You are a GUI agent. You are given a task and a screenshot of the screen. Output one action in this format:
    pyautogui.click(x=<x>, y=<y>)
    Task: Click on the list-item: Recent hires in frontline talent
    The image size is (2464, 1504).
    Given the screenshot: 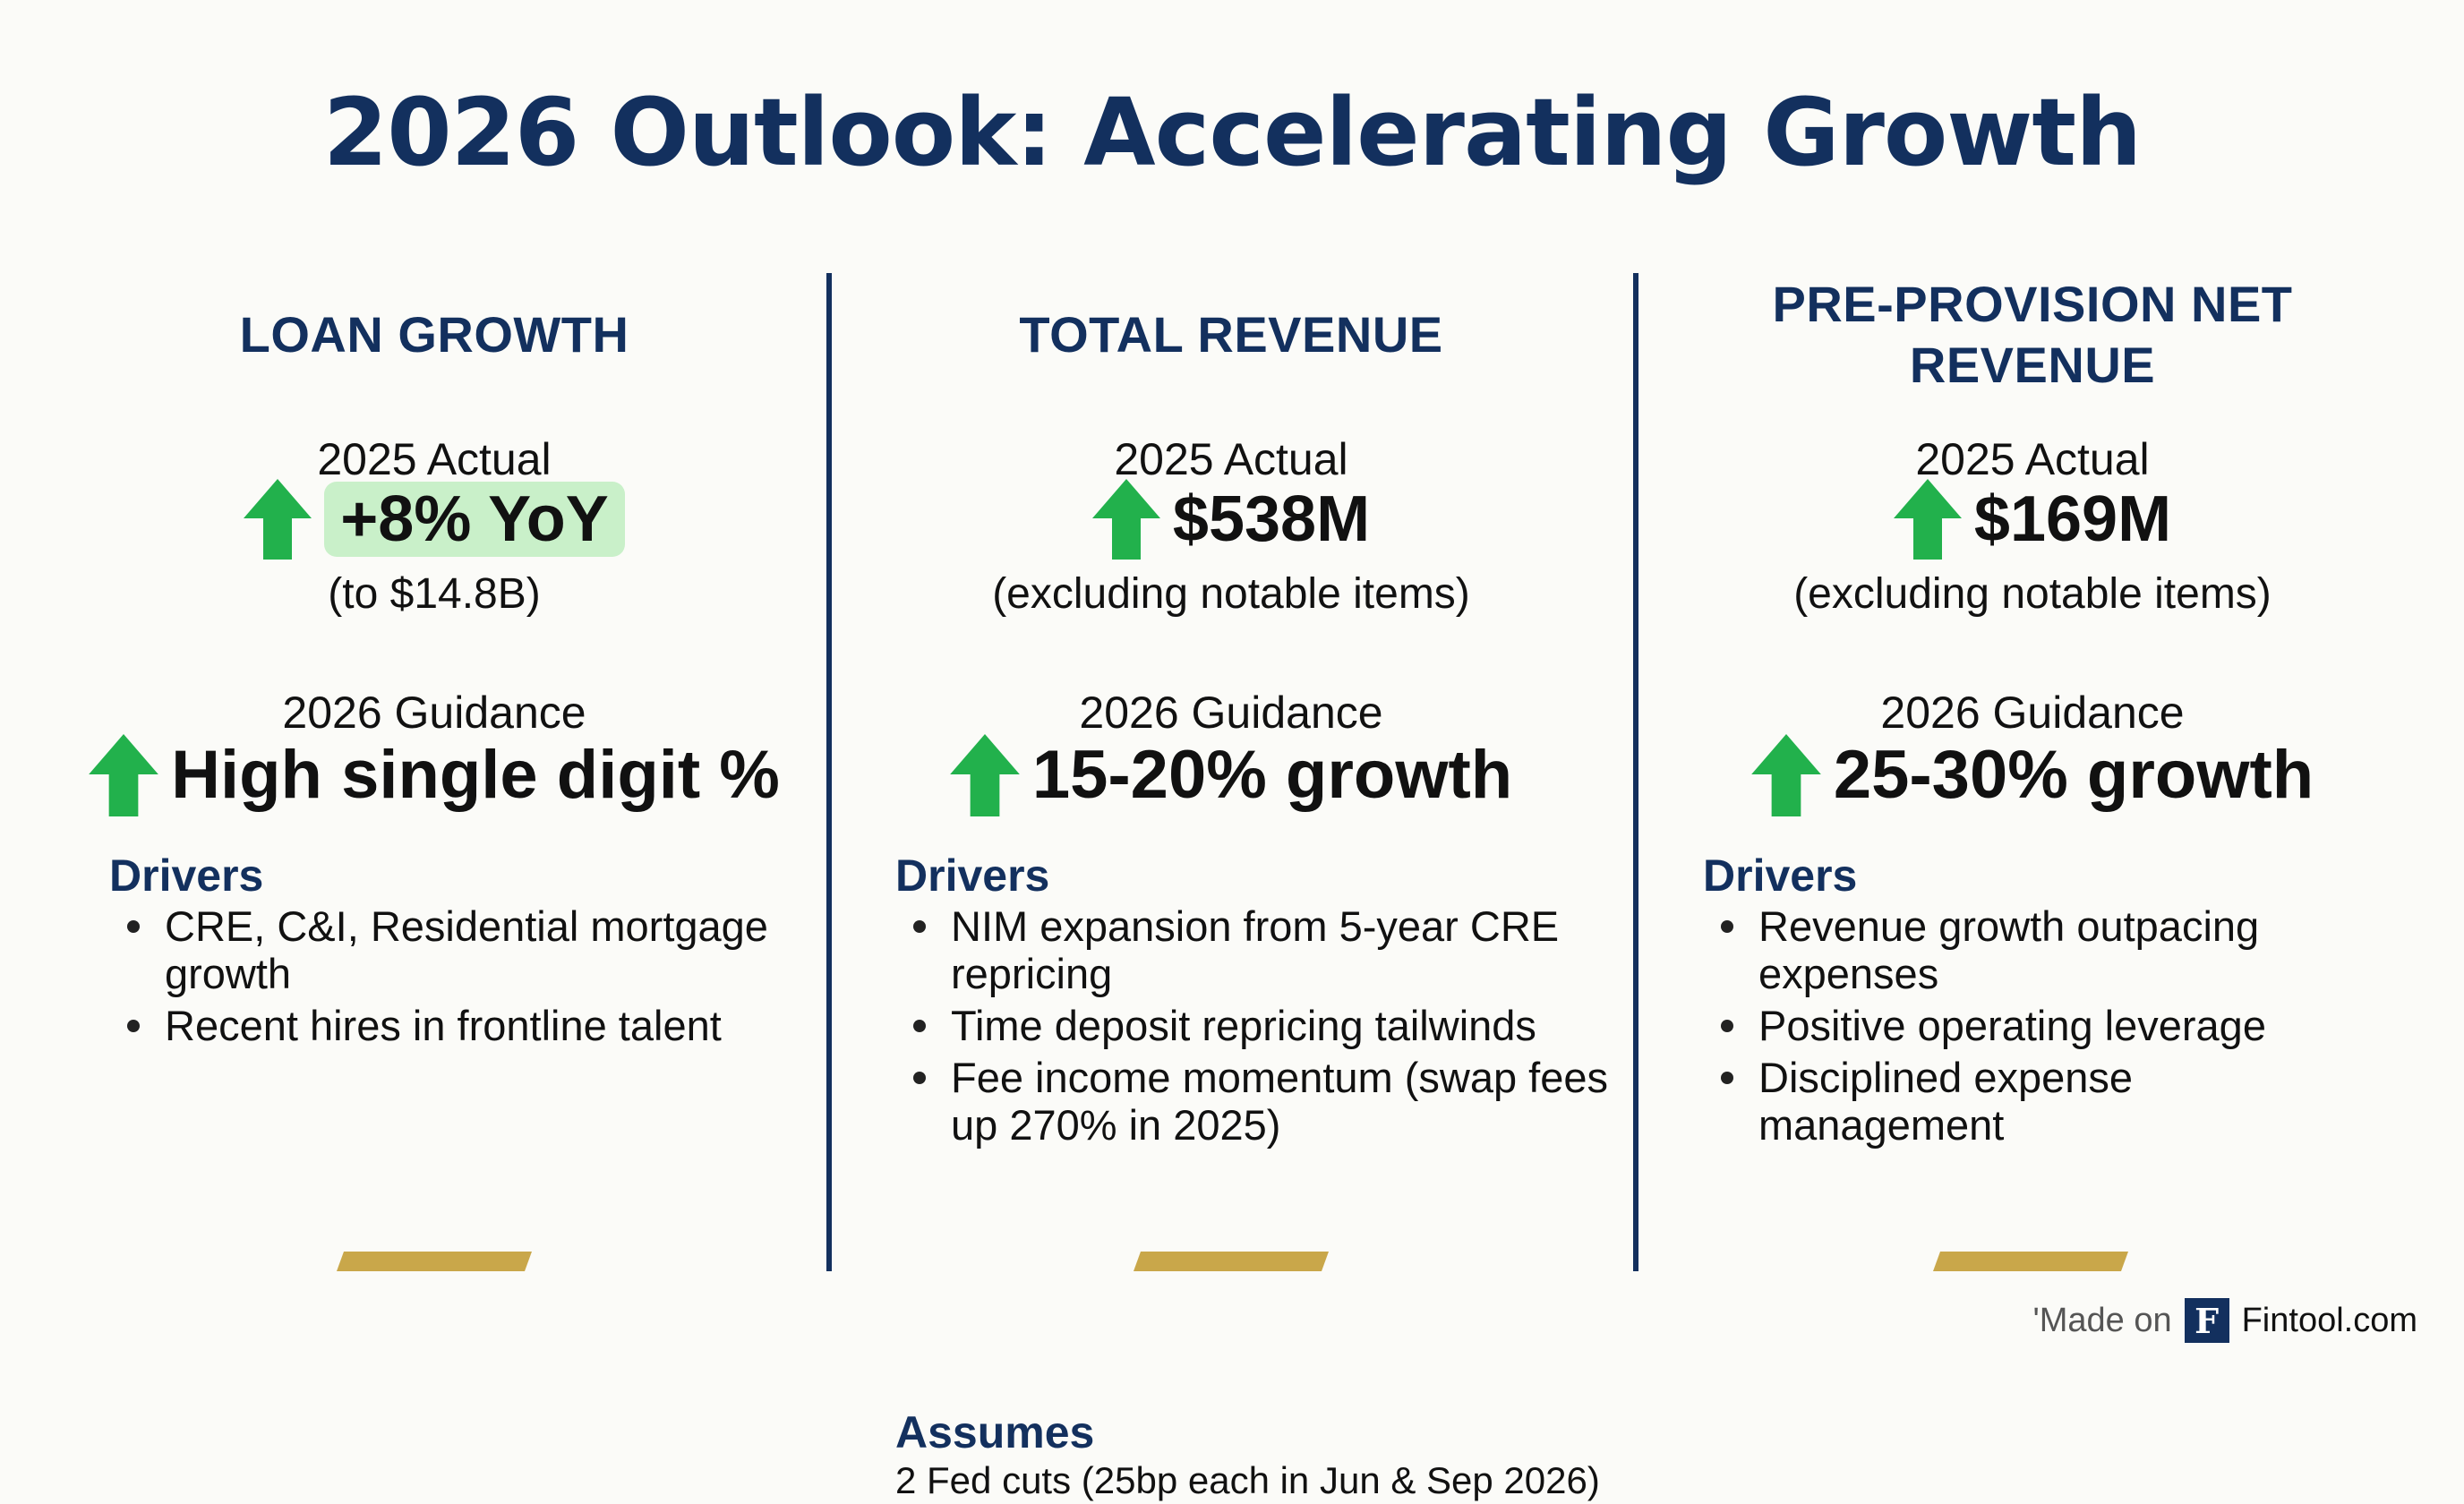 What is the action you would take?
    pyautogui.click(x=458, y=1025)
    